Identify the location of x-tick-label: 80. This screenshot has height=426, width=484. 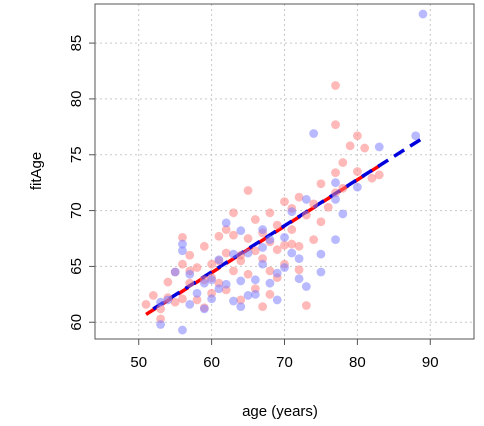
(357, 362).